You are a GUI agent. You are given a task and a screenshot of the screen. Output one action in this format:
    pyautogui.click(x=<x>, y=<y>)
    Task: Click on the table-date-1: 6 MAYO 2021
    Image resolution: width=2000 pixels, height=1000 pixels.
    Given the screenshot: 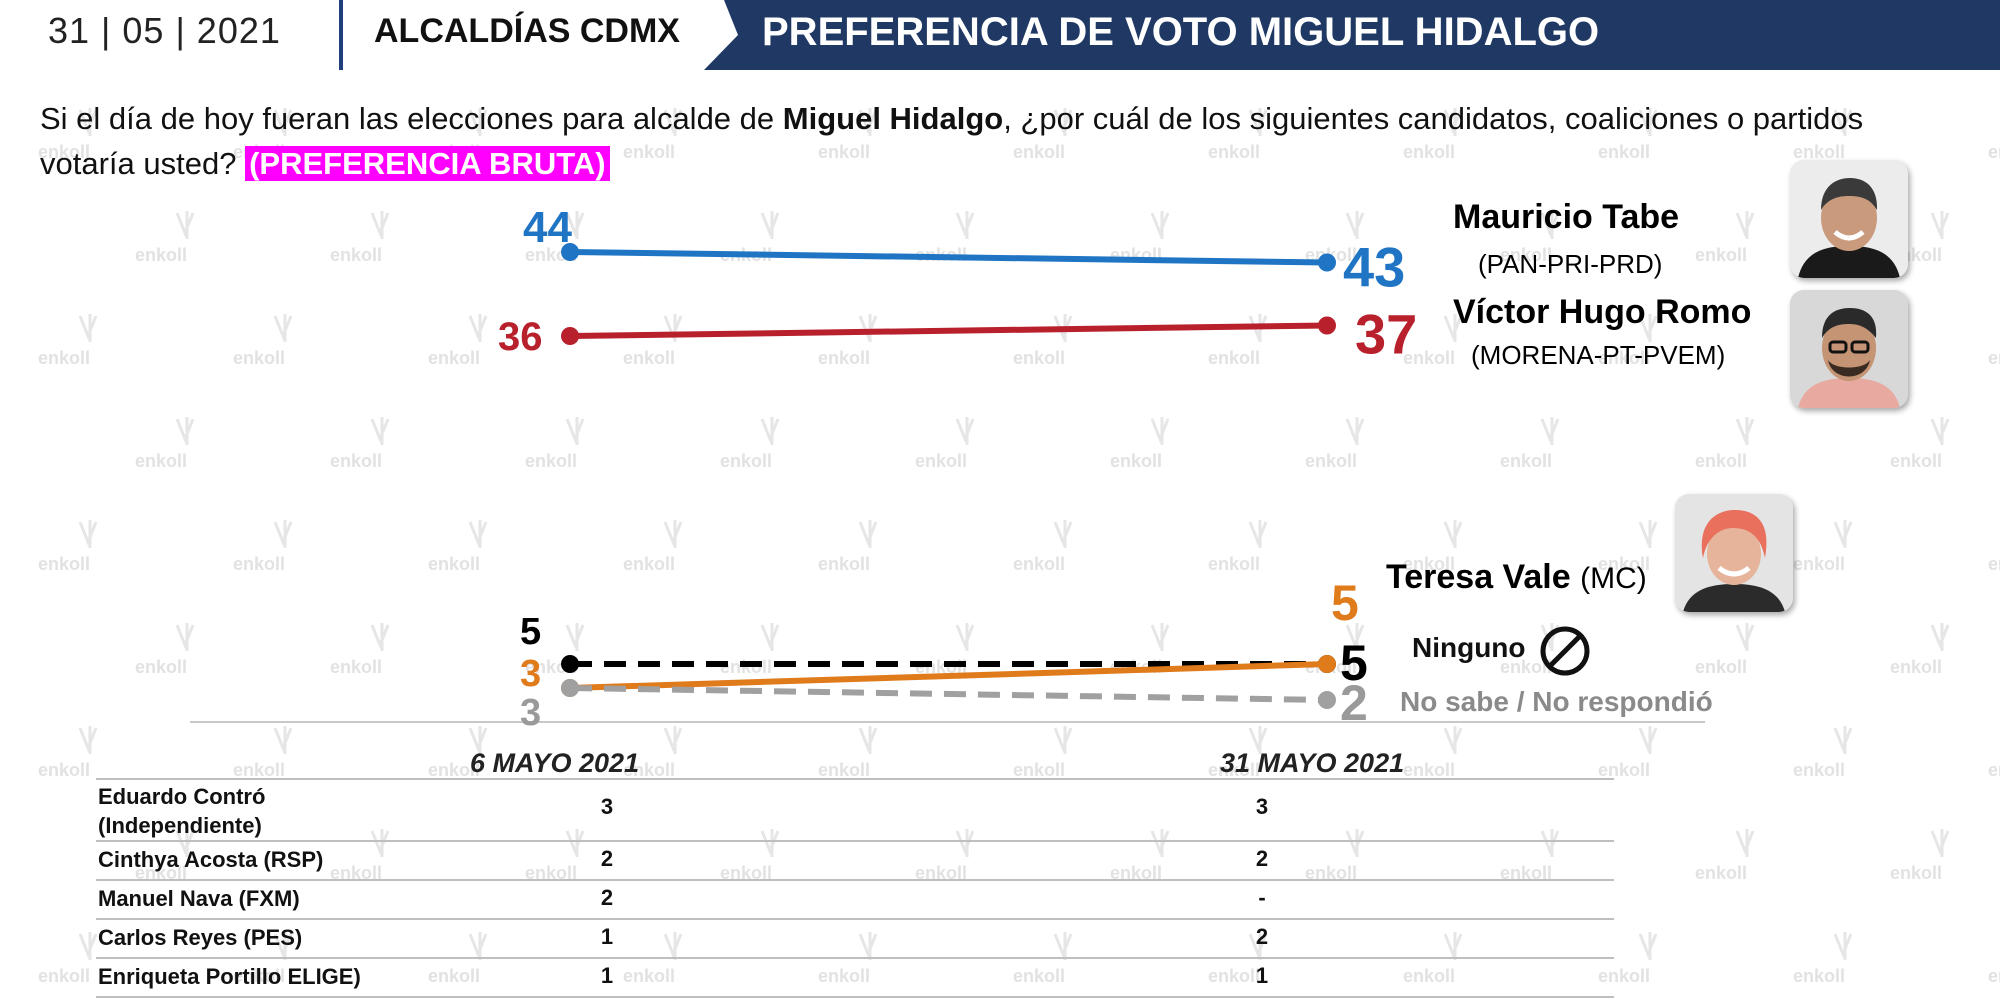 What is the action you would take?
    pyautogui.click(x=555, y=763)
    